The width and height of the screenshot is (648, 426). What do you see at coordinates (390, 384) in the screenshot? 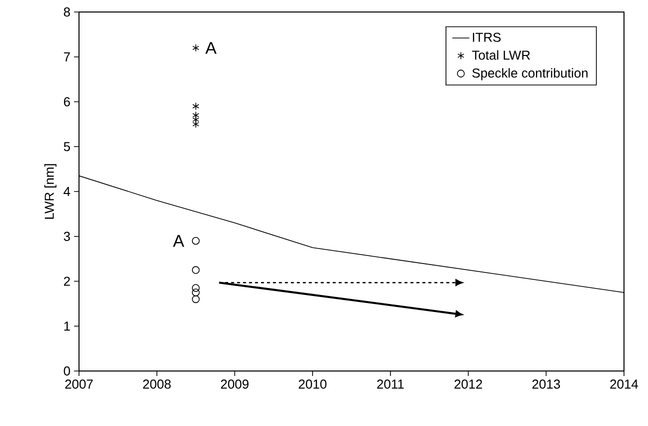
I see `x-tick-label: 2011` at bounding box center [390, 384].